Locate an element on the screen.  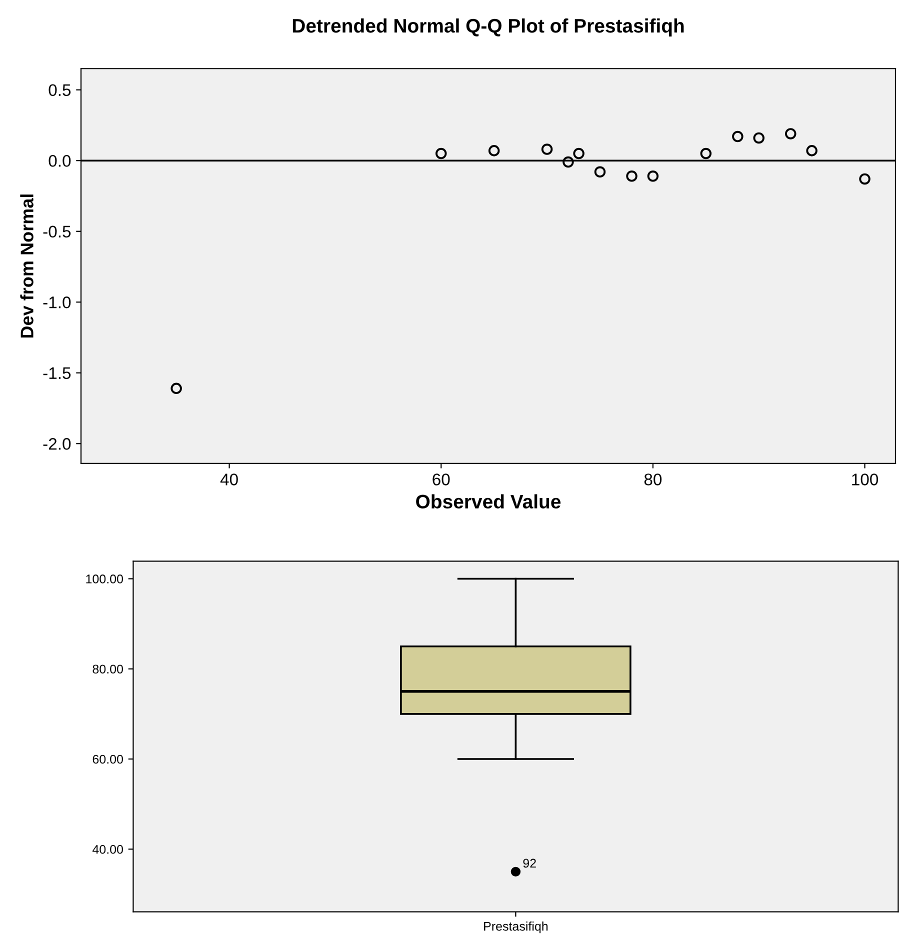
x-tick-label: Prestasifiqh is located at coordinates (516, 928).